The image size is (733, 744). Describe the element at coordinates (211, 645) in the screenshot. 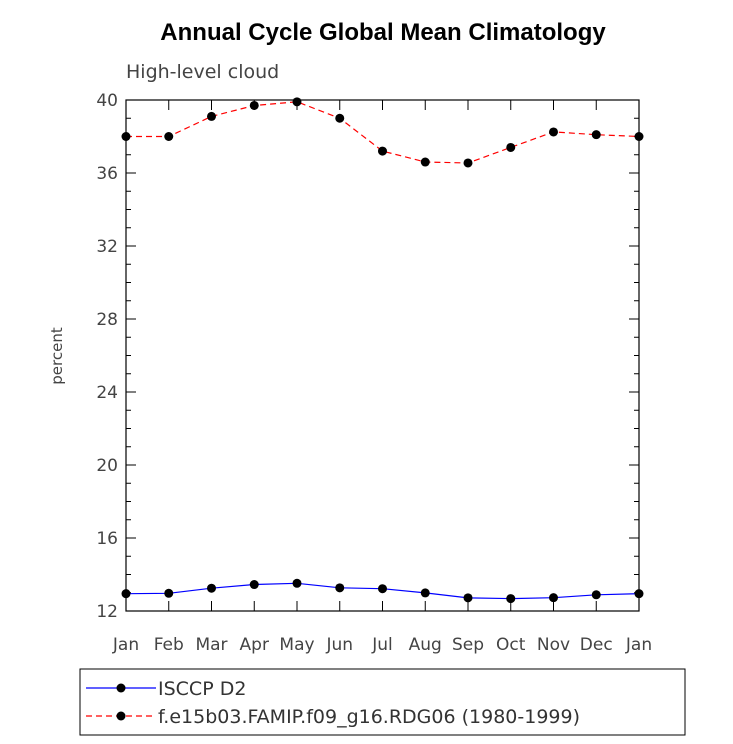

I see `x-tick-label: Mar` at that location.